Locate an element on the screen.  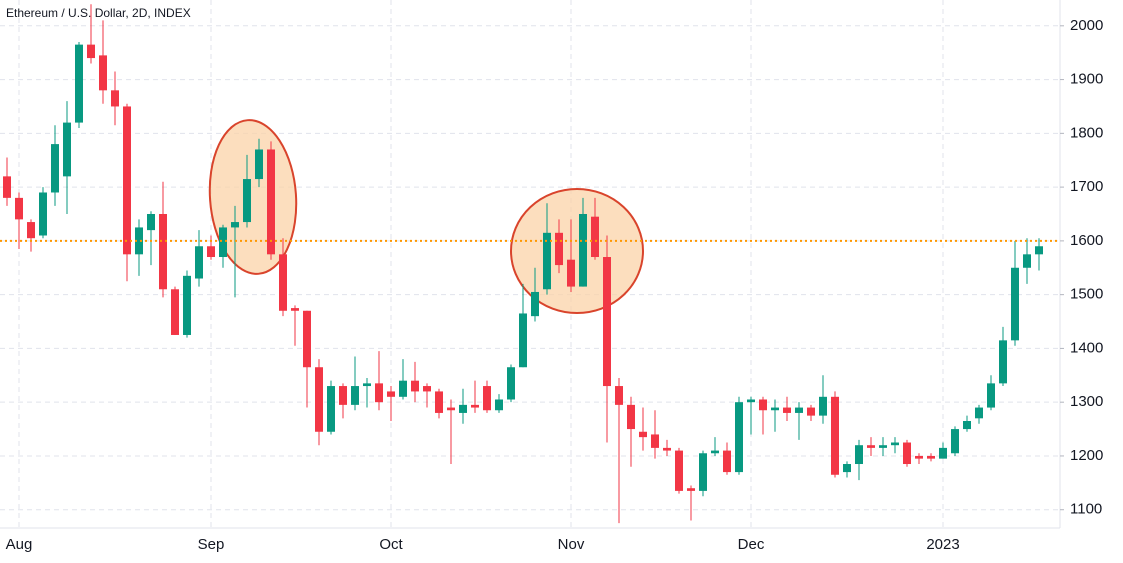
y-tick-label: 1900 is located at coordinates (1086, 79).